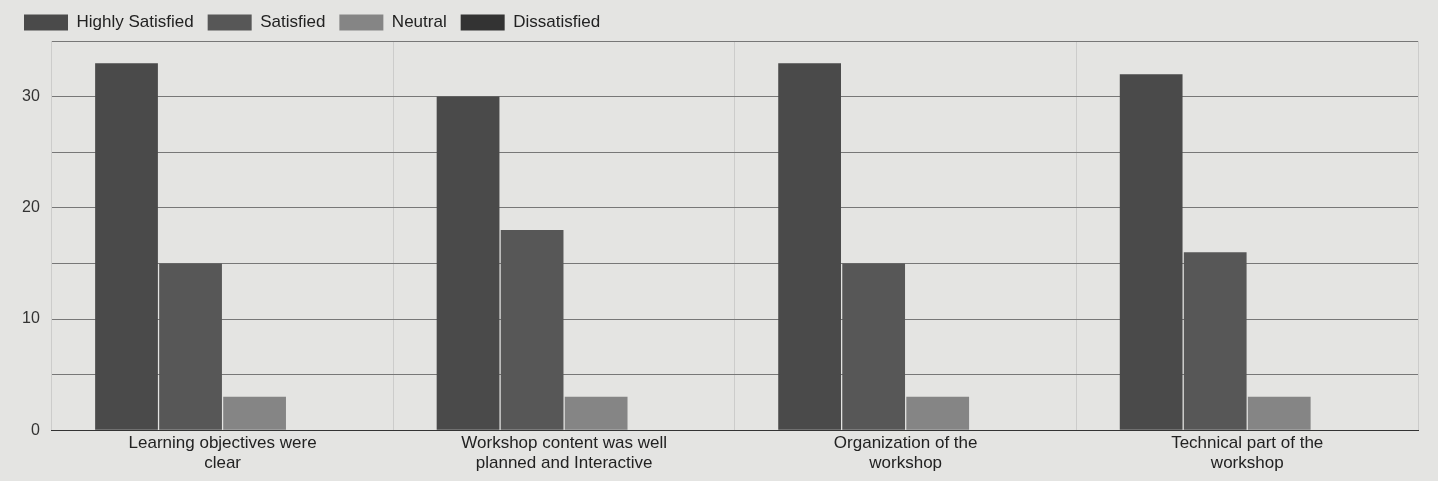 The image size is (1438, 481). What do you see at coordinates (557, 22) in the screenshot?
I see `legend-label: Dissatisfied` at bounding box center [557, 22].